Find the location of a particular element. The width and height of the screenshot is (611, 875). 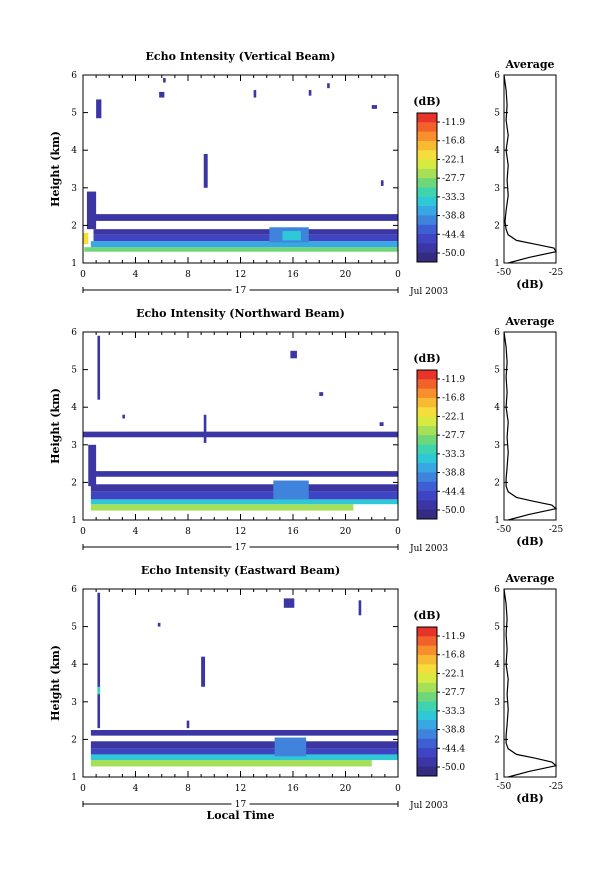

average-y-tick-label: 5 is located at coordinates (497, 371).